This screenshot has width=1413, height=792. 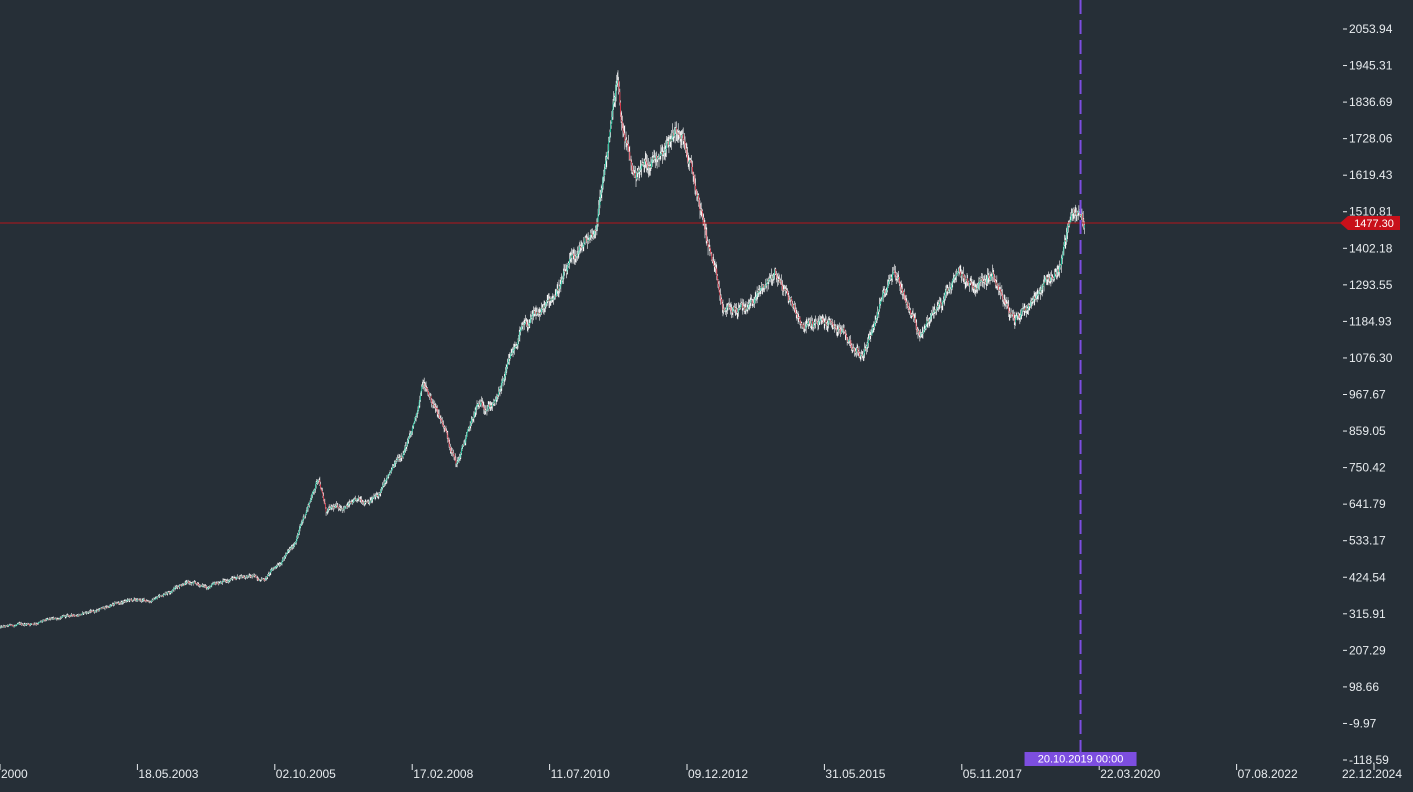 I want to click on crosshair-date-tag-box, so click(x=1080, y=759).